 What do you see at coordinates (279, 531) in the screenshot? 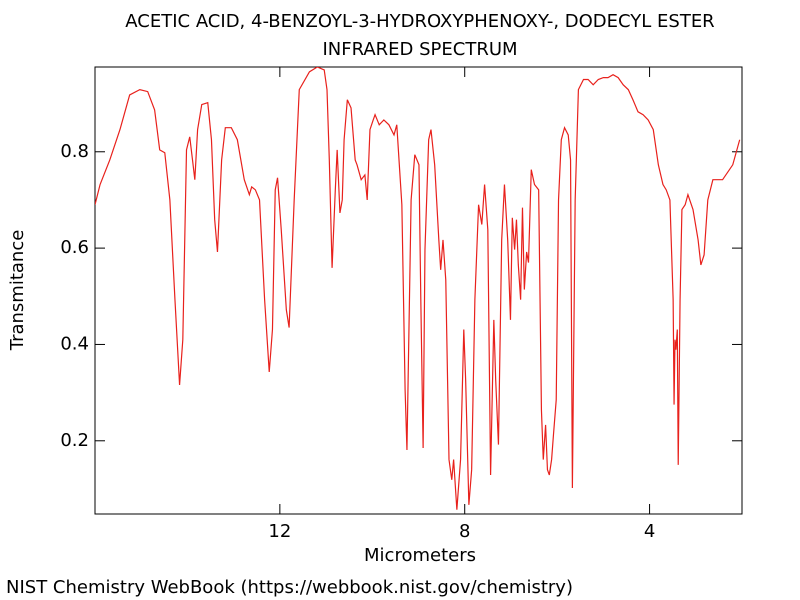
I see `x-tick-label: 12` at bounding box center [279, 531].